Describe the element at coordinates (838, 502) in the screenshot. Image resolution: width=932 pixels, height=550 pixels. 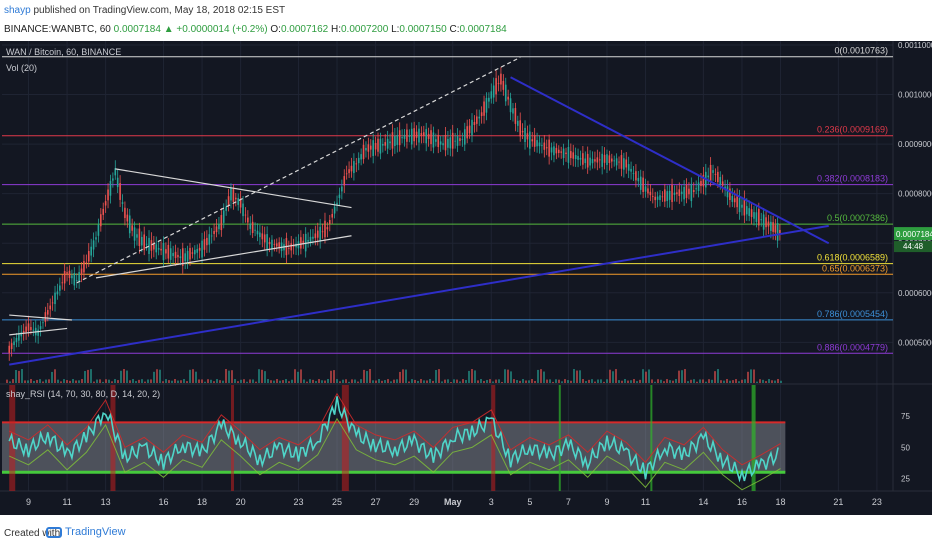
I see `time-tick-label: 21` at that location.